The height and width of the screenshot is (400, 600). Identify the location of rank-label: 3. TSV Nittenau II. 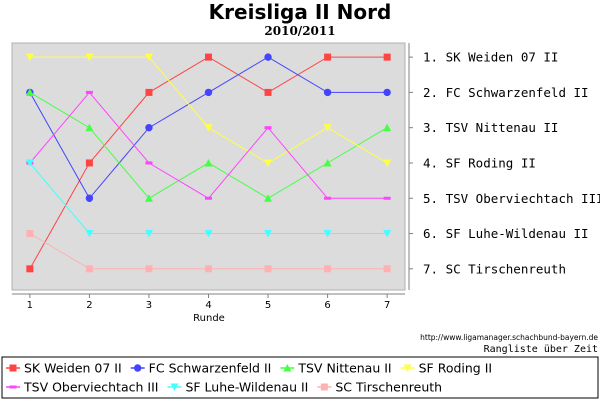
(490, 127).